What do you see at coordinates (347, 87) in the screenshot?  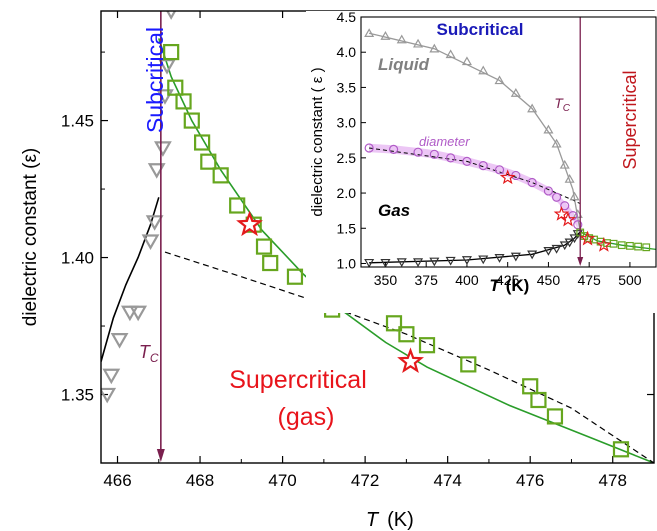 I see `inset-y-tick-label: 3.5` at bounding box center [347, 87].